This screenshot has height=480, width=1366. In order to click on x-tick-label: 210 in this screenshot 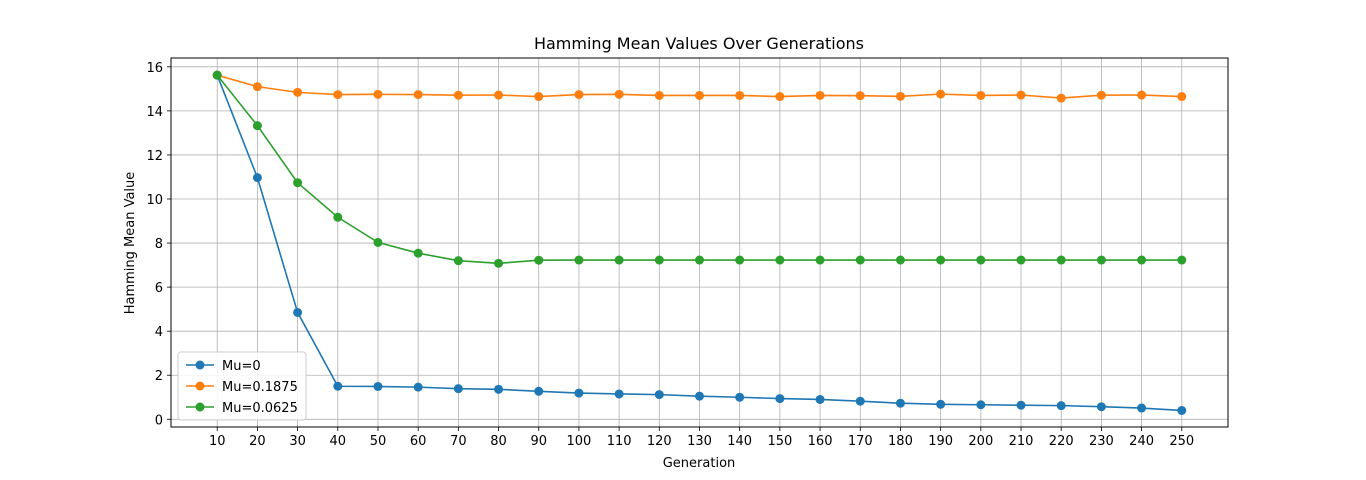, I will do `click(1021, 441)`.